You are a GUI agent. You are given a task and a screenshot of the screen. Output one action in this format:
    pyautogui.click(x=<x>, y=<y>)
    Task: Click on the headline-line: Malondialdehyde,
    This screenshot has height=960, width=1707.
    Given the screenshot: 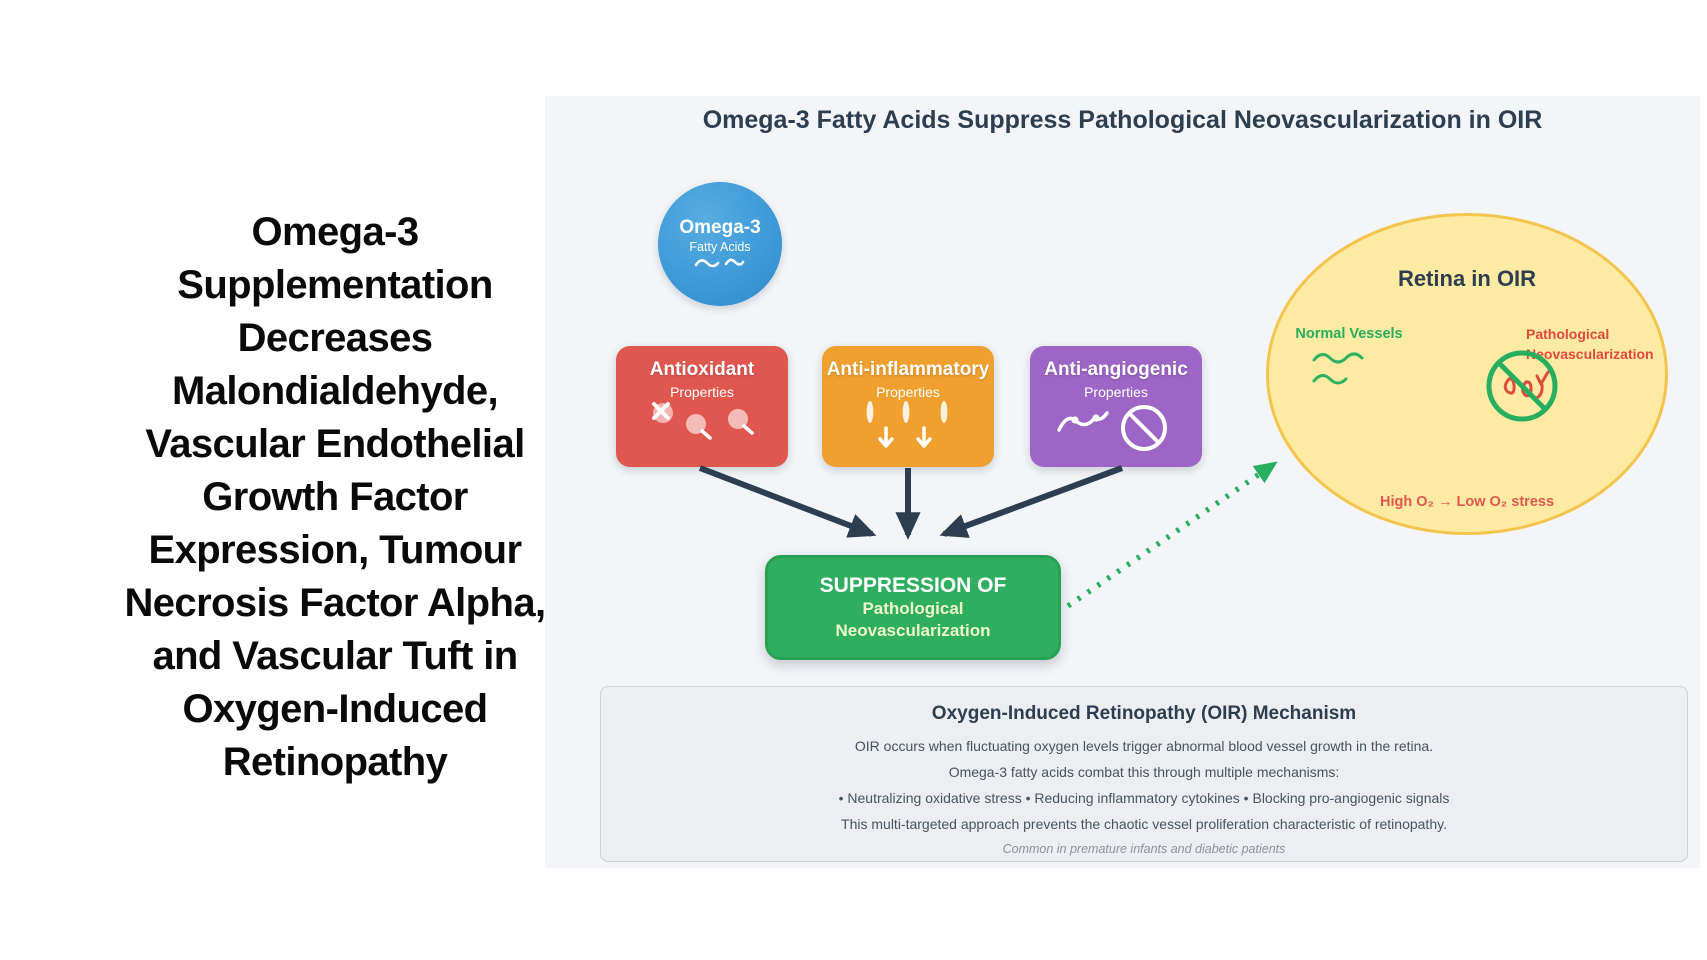 What is the action you would take?
    pyautogui.click(x=335, y=391)
    